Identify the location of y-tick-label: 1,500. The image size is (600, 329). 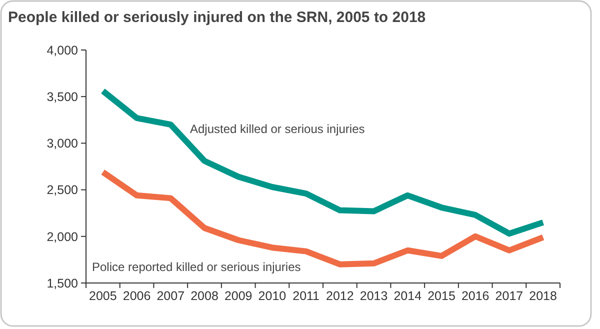
(62, 283).